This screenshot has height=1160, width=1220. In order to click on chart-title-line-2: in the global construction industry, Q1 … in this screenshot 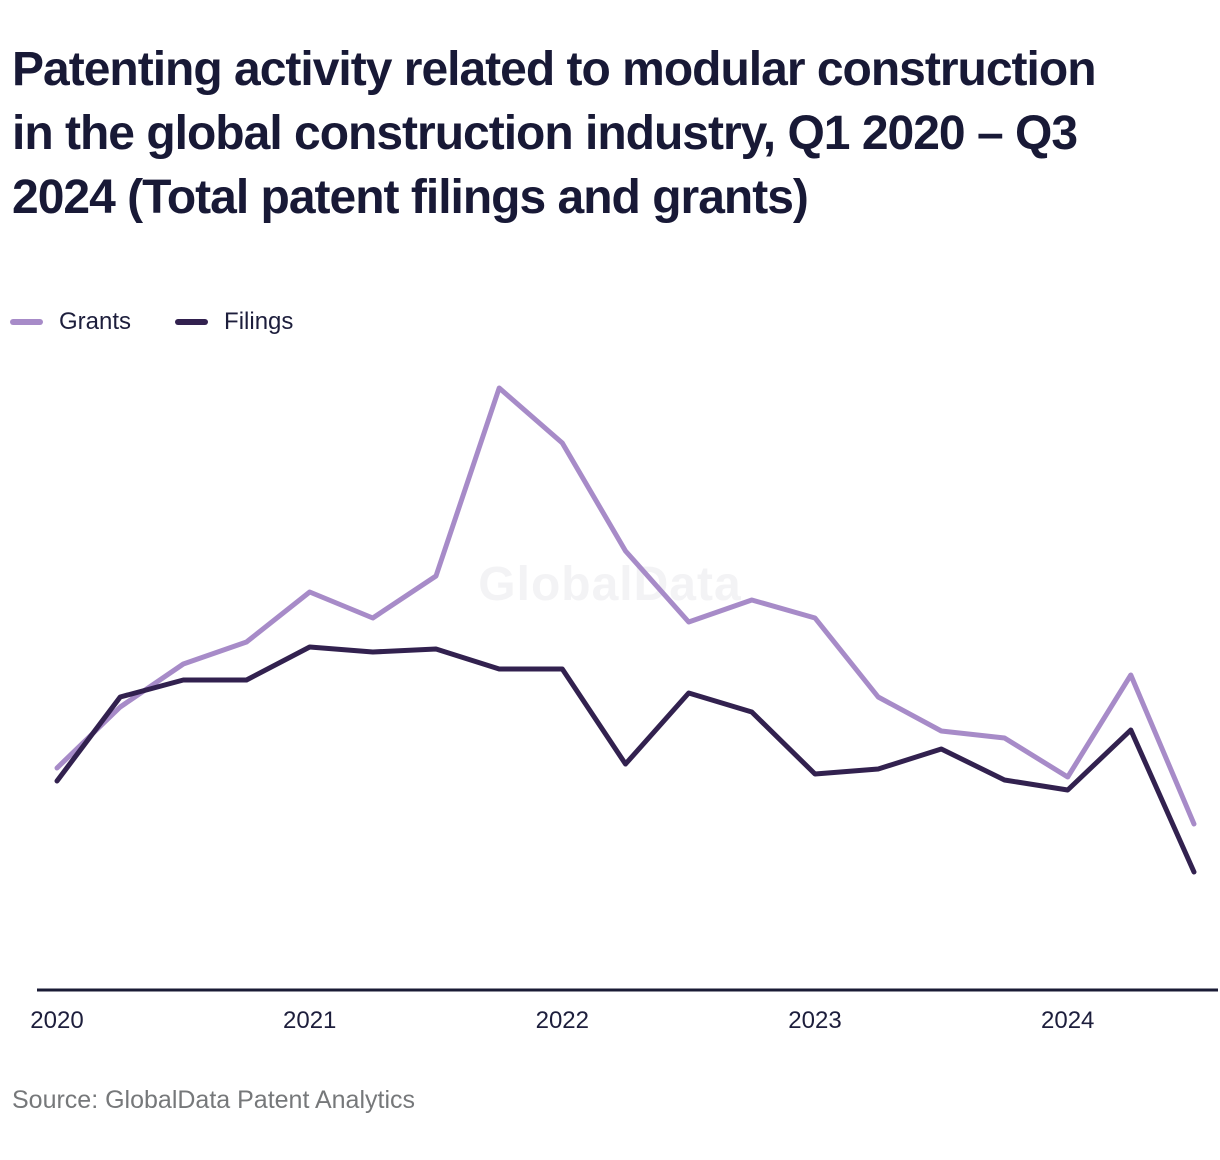, I will do `click(545, 133)`.